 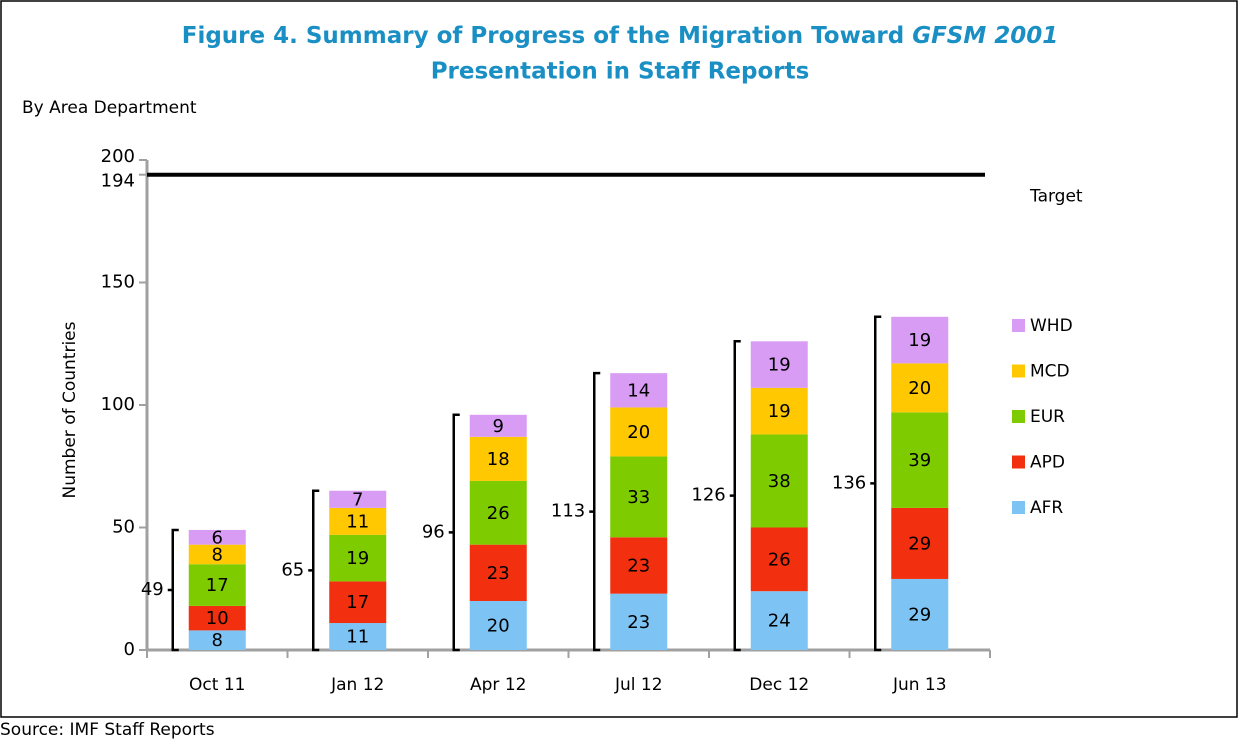 What do you see at coordinates (620, 72) in the screenshot?
I see `chart-title: Presentation in Staff Reports` at bounding box center [620, 72].